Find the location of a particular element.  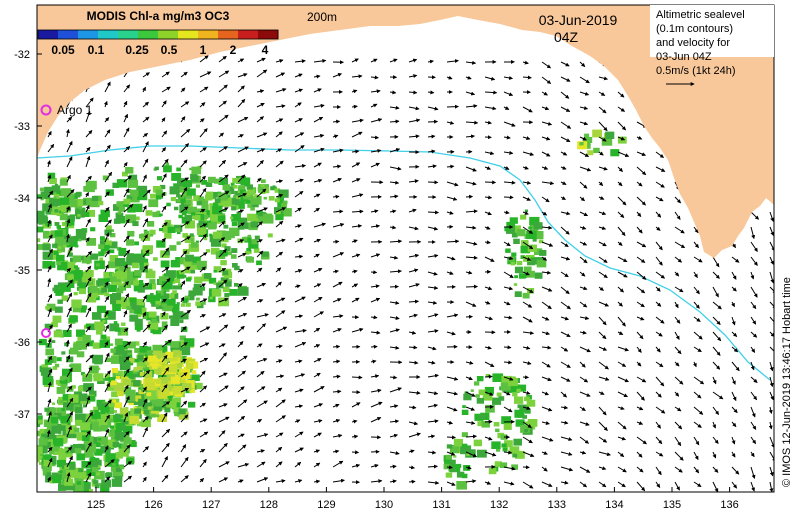

colorbar-tick-label: 0.5 is located at coordinates (169, 50).